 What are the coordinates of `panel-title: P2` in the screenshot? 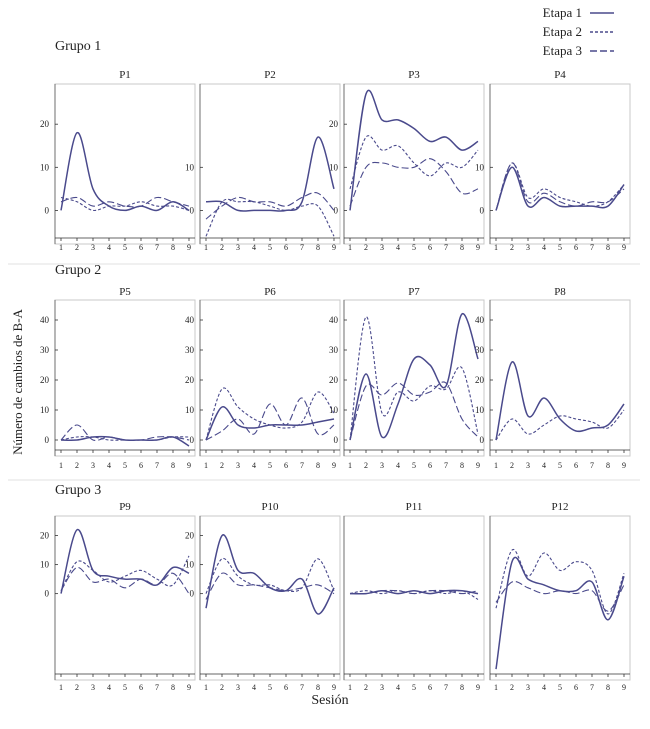 It's located at (270, 75).